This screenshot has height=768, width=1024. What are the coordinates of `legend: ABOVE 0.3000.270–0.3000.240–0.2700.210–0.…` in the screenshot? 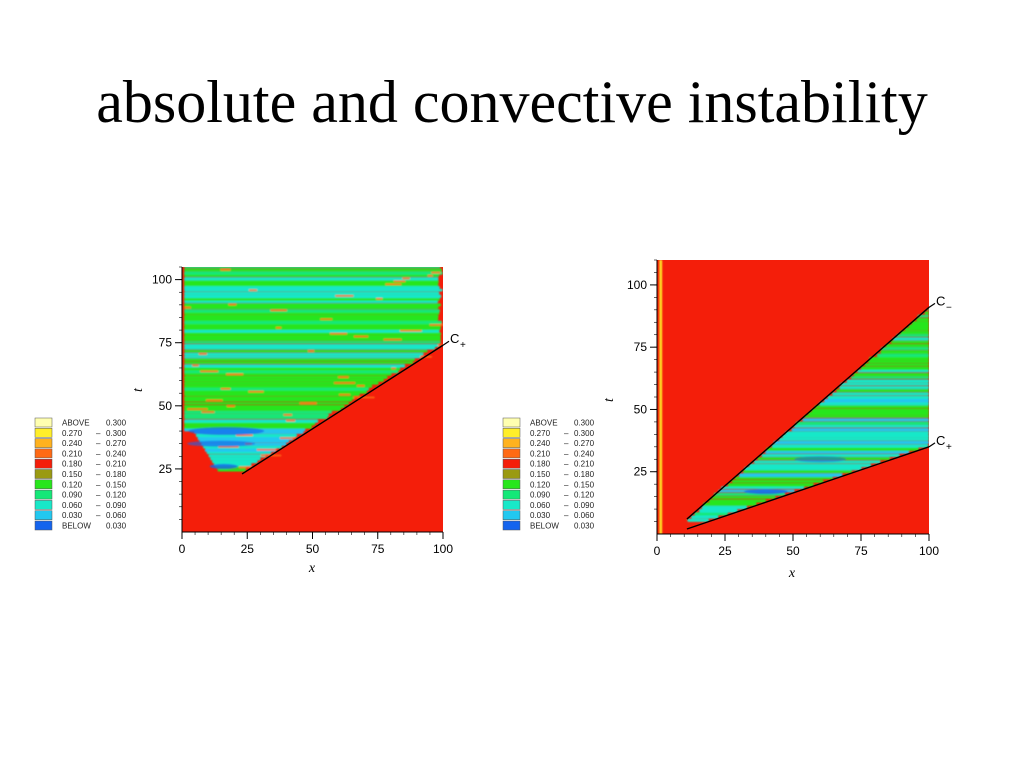 It's located at (548, 474).